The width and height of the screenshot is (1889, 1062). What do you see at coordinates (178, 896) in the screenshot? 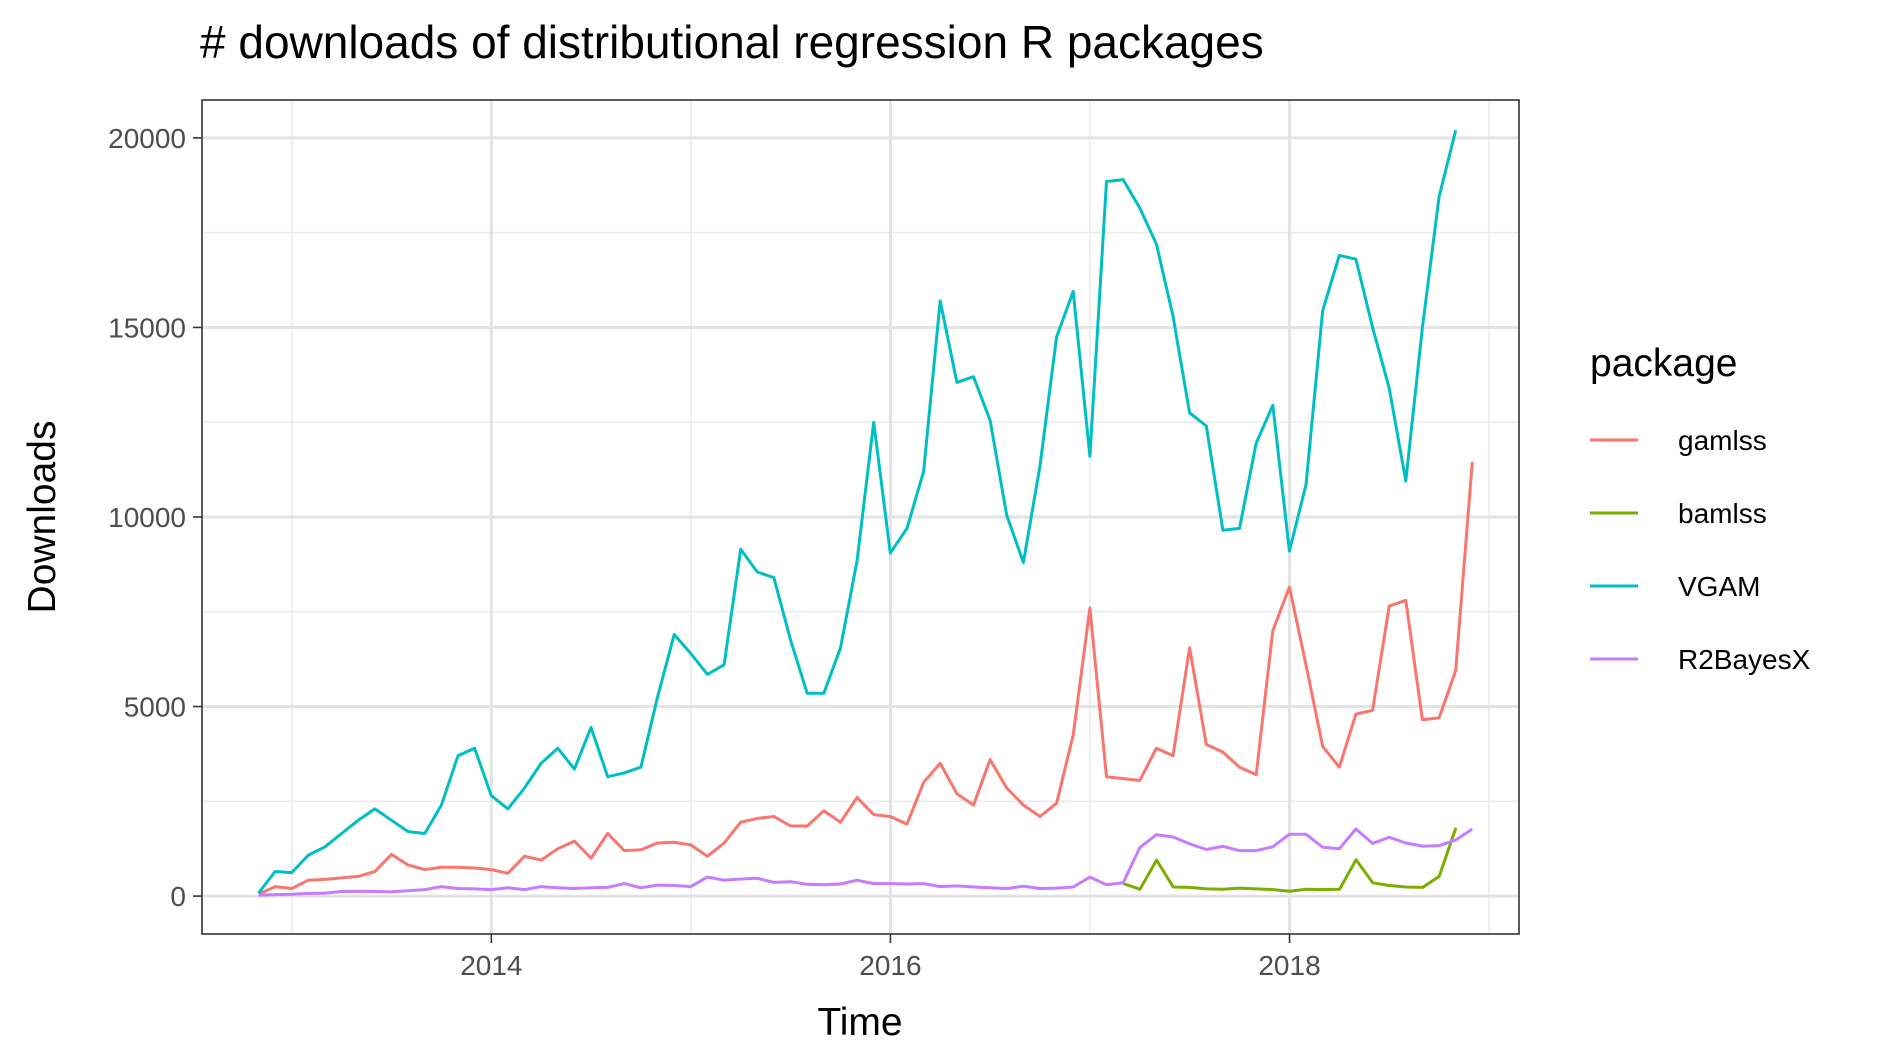
I see `y-tick-label: 0` at bounding box center [178, 896].